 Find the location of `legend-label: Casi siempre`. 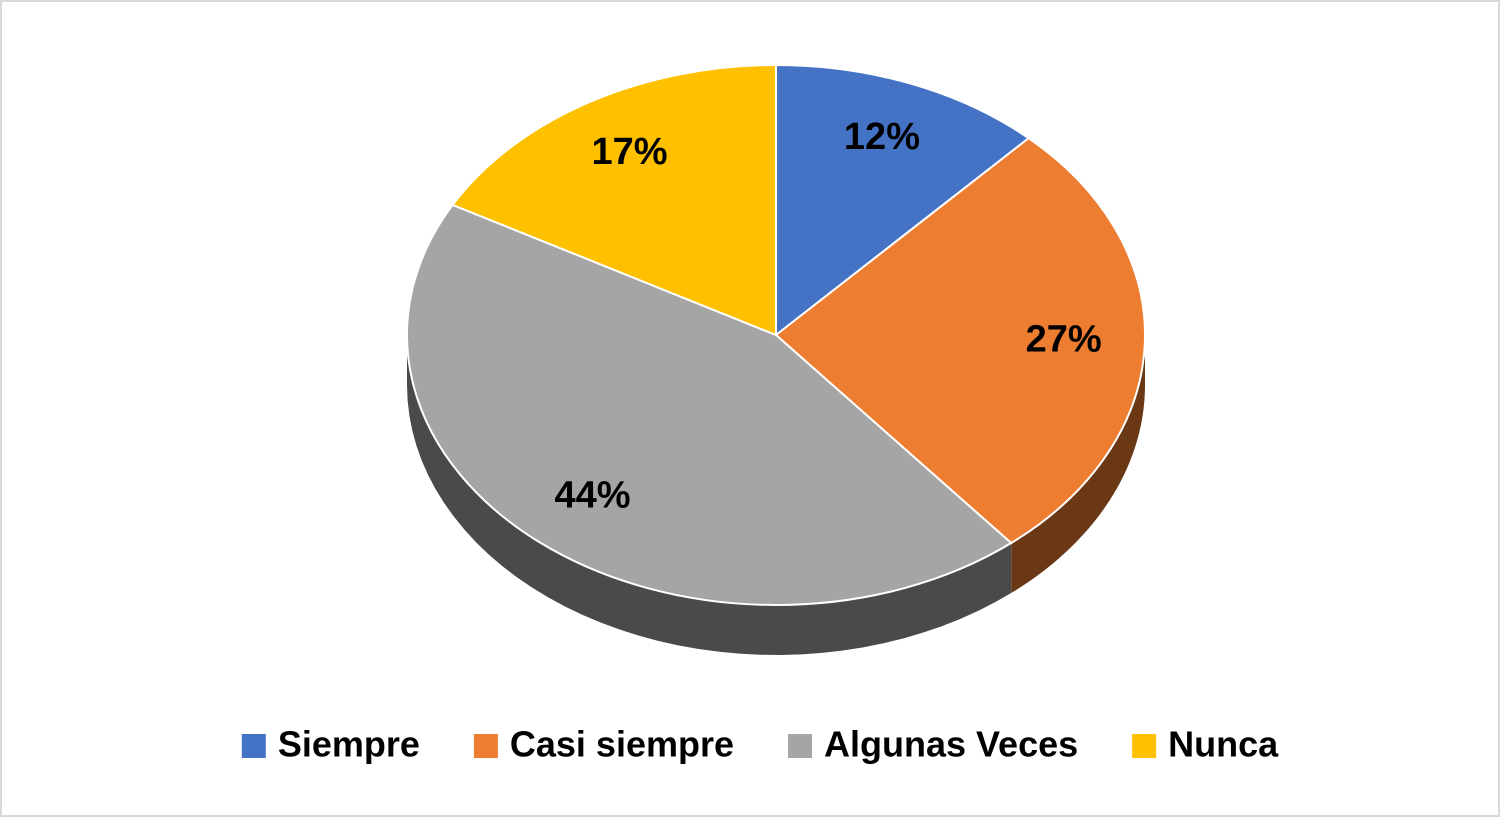

legend-label: Casi siempre is located at coordinates (622, 744).